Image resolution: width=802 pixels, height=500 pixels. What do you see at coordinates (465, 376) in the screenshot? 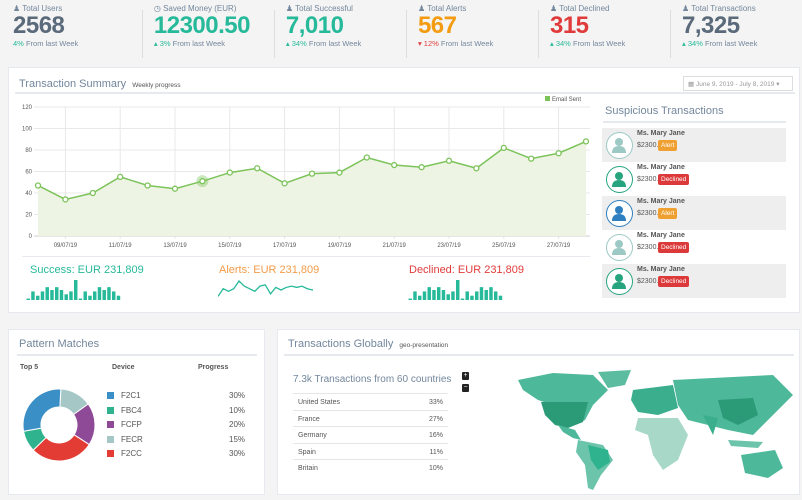
I see `zoom-in-button: +` at bounding box center [465, 376].